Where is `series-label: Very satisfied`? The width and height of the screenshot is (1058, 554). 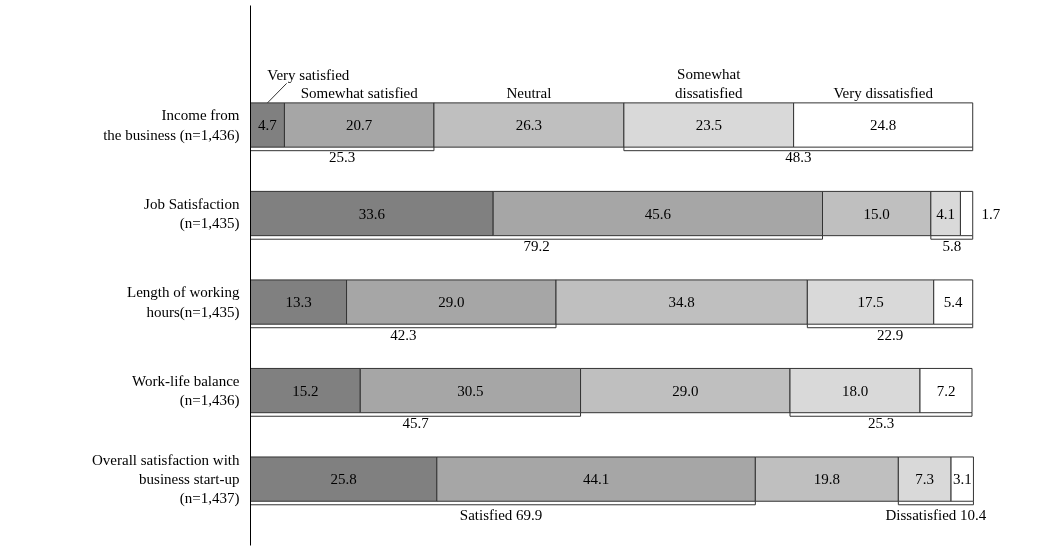 series-label: Very satisfied is located at coordinates (308, 75).